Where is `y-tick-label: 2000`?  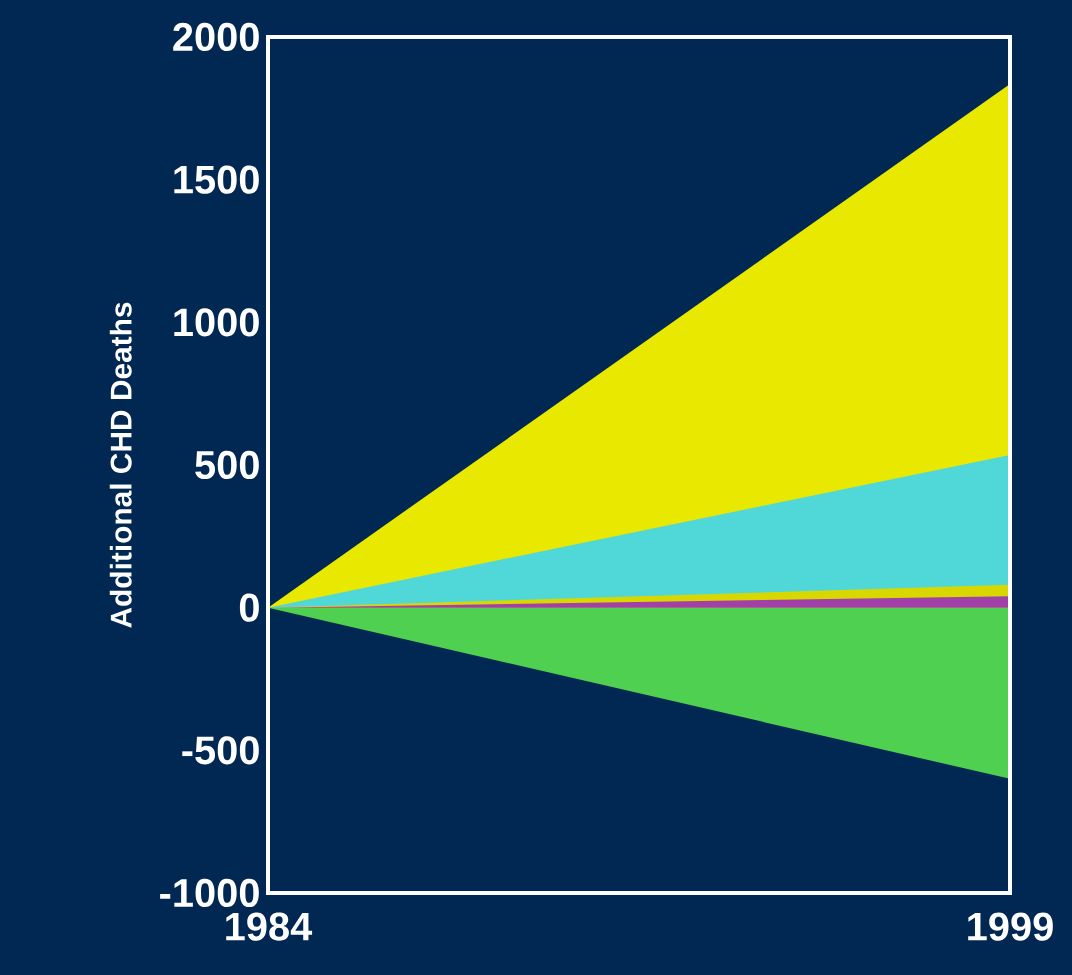
y-tick-label: 2000 is located at coordinates (216, 37).